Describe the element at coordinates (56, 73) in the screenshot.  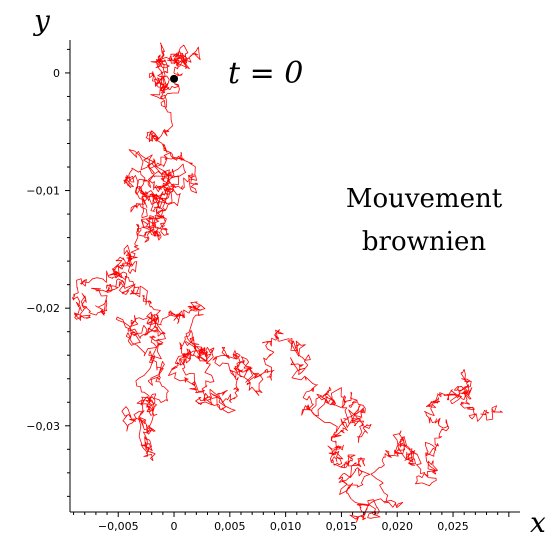
I see `y-tick-label: 0` at that location.